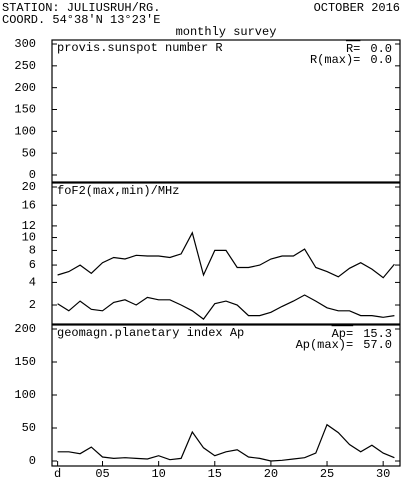  I want to click on x-tick-label: 20, so click(271, 473).